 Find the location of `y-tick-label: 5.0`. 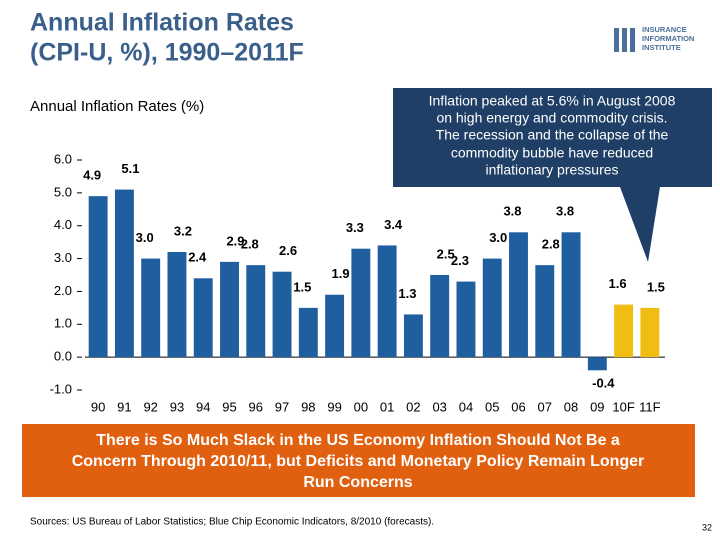

y-tick-label: 5.0 is located at coordinates (63, 191).